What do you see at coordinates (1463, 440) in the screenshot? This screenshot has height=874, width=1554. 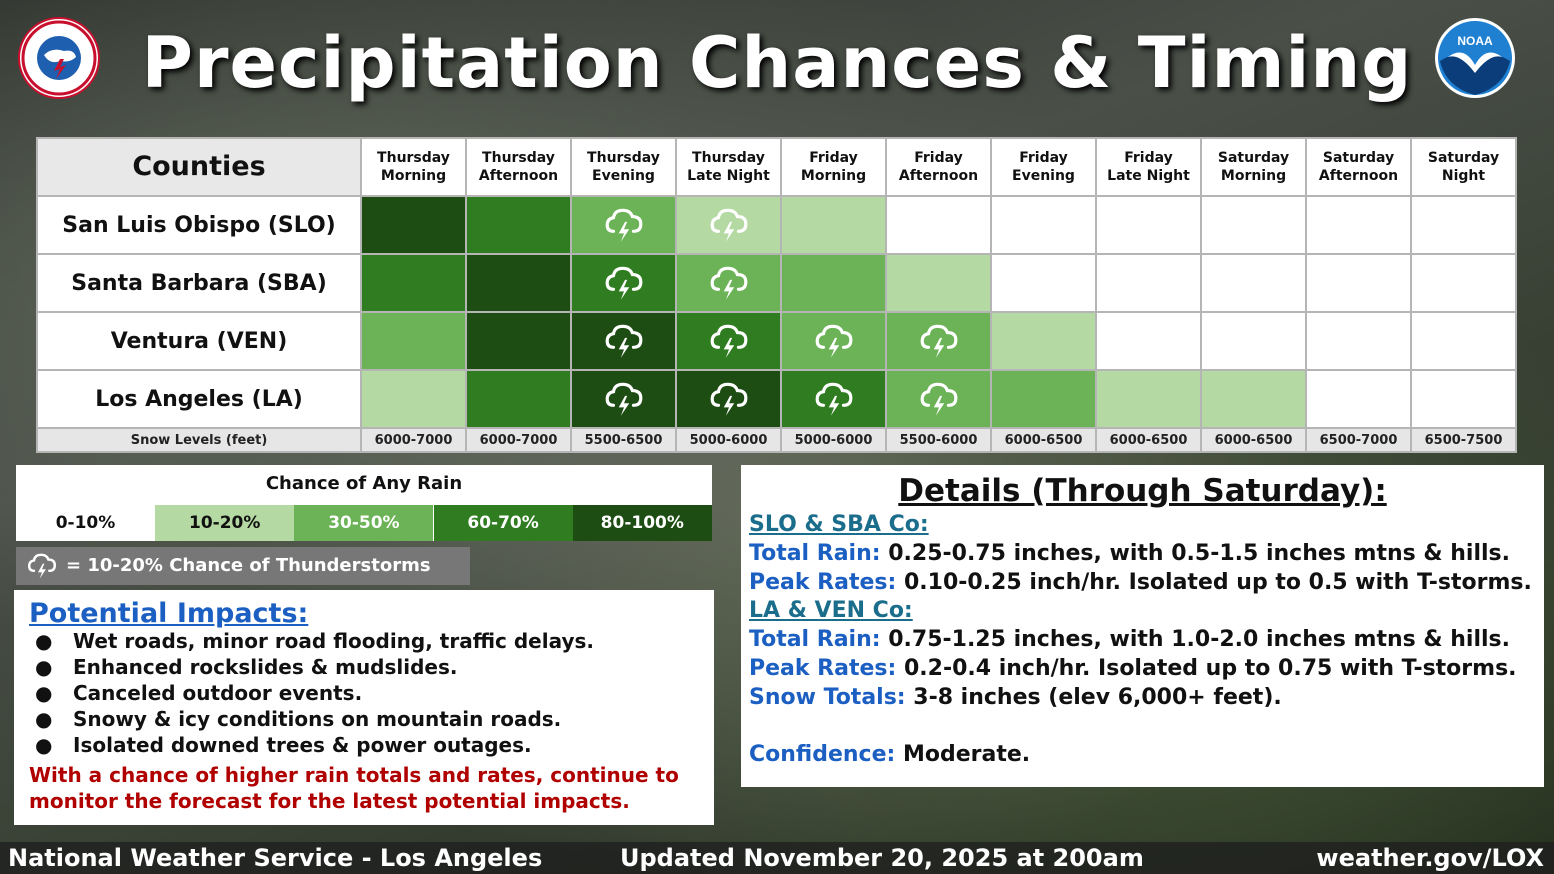 I see `snow-level-cell: 6500-7500` at bounding box center [1463, 440].